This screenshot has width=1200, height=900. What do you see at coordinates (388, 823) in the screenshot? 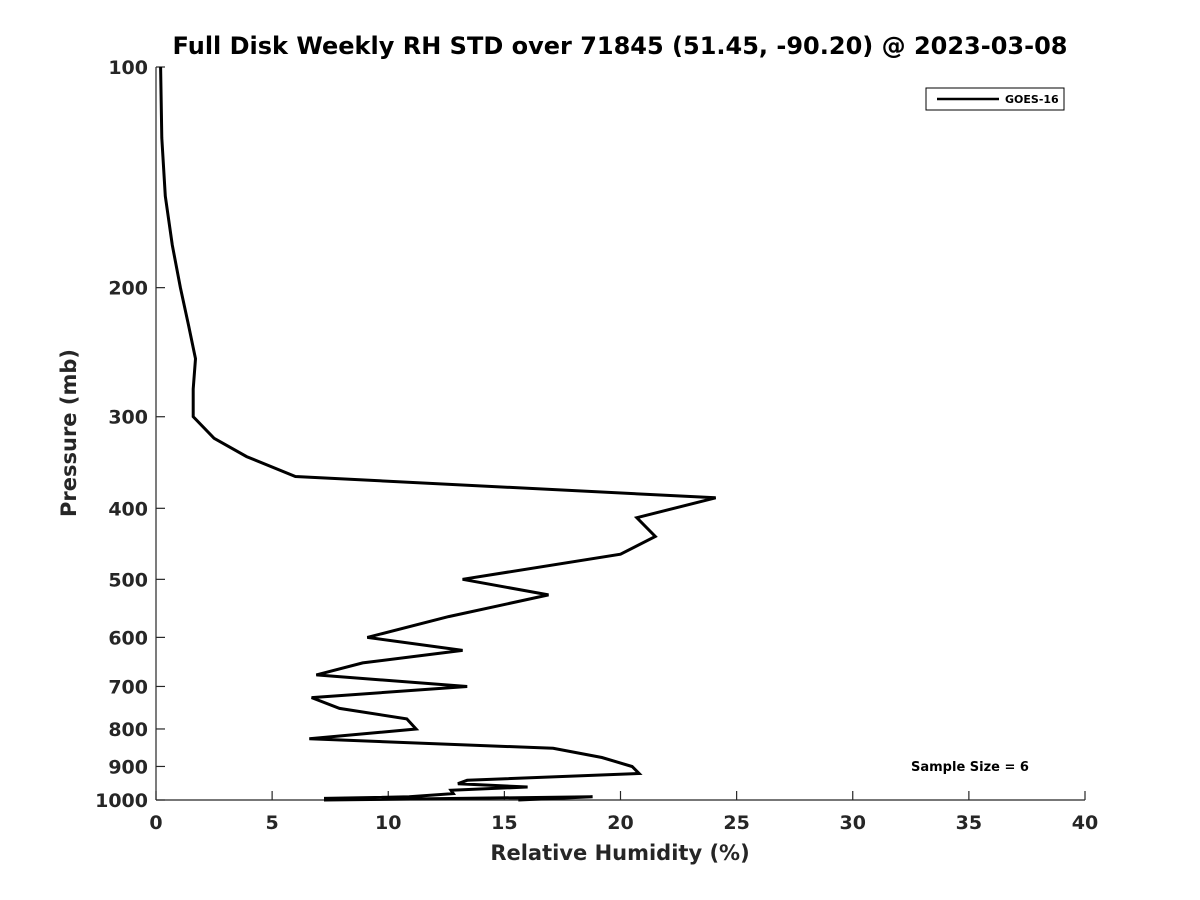
I see `x-tick-label: 10` at bounding box center [388, 823].